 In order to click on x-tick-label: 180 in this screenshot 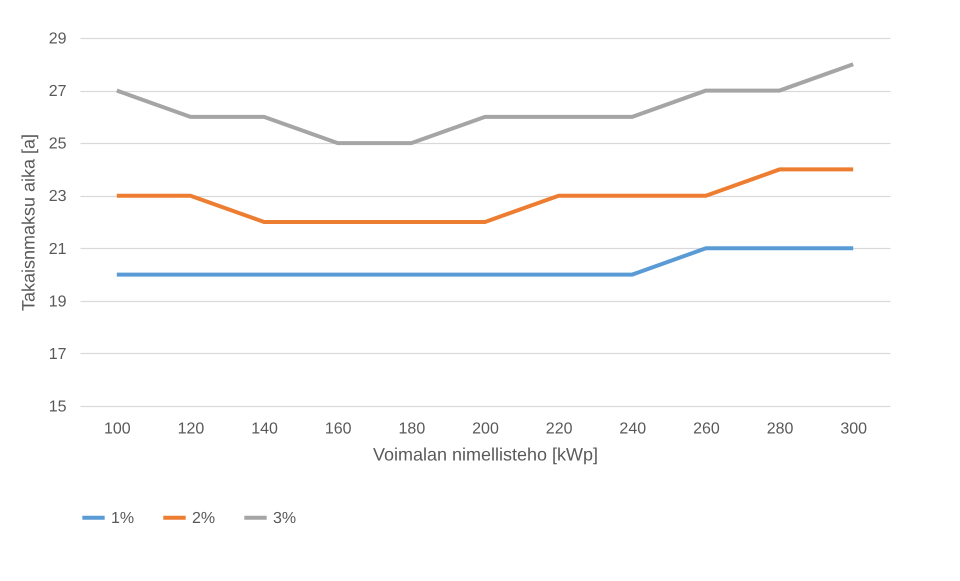, I will do `click(412, 429)`.